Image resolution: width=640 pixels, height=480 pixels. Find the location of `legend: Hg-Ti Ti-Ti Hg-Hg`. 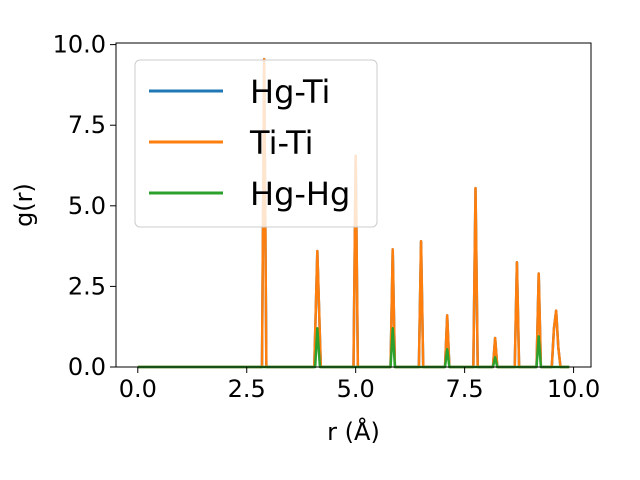

legend: Hg-Ti Ti-Ti Hg-Hg is located at coordinates (256, 143).